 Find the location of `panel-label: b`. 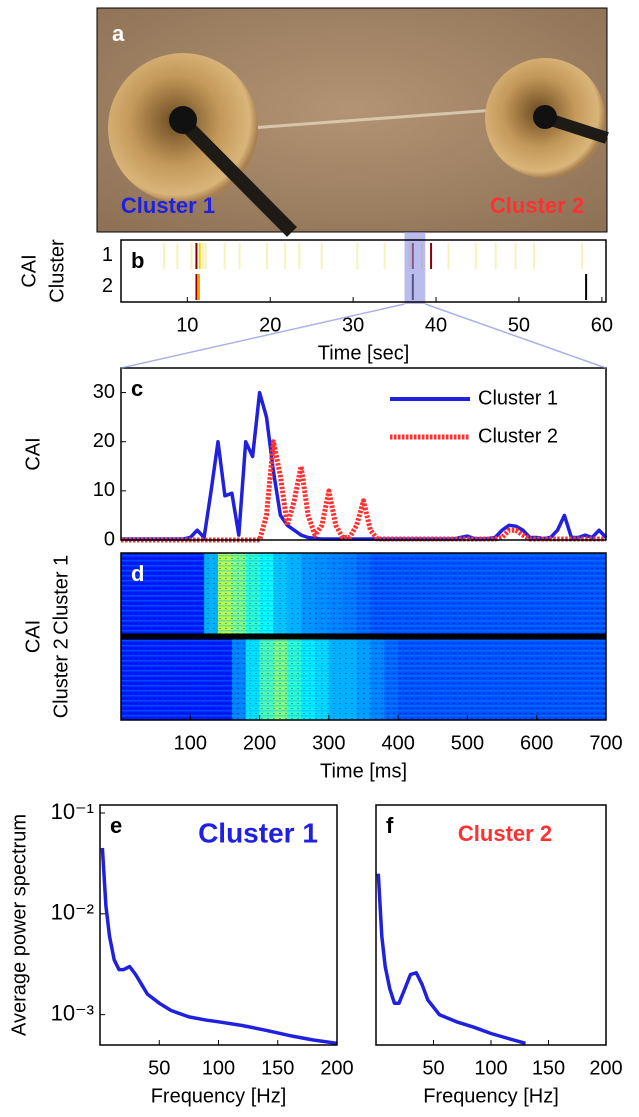

panel-label: b is located at coordinates (137, 260).